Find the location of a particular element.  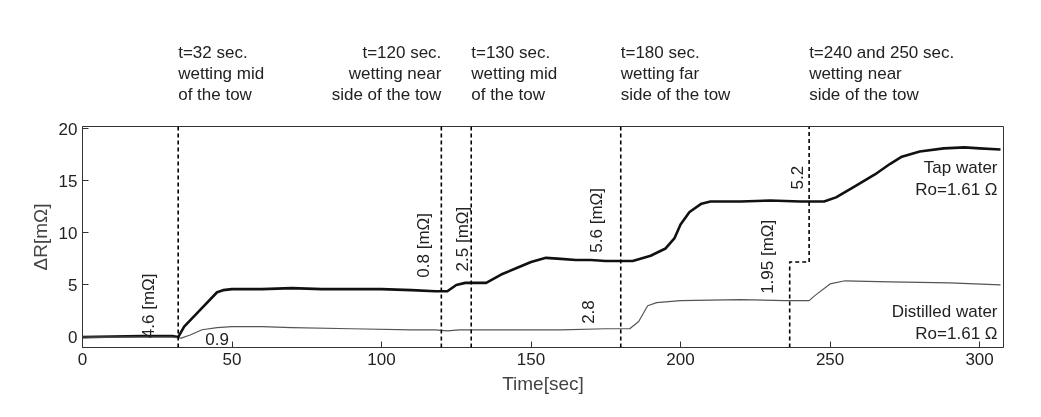

ref-line-label: t=180 sec. wetting far side of the tow is located at coordinates (675, 73).